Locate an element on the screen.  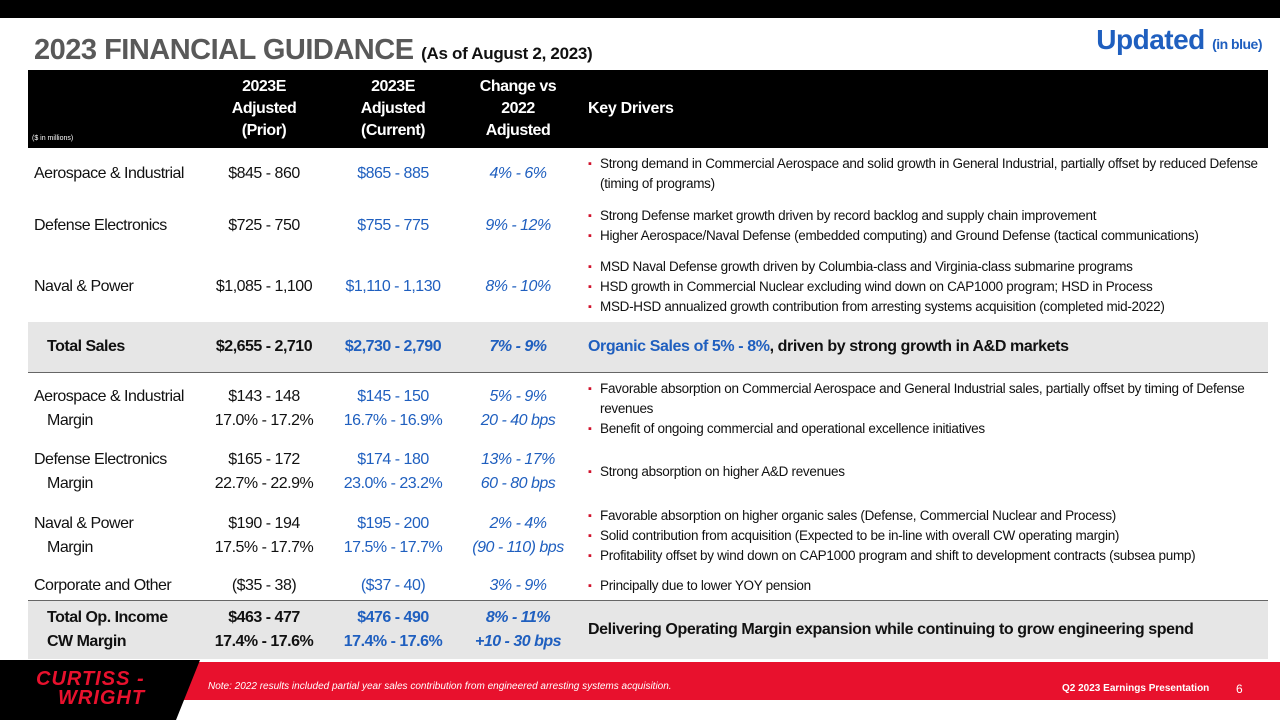
driver-text-part: Organic Sales of 5% - 8% is located at coordinates (679, 346).